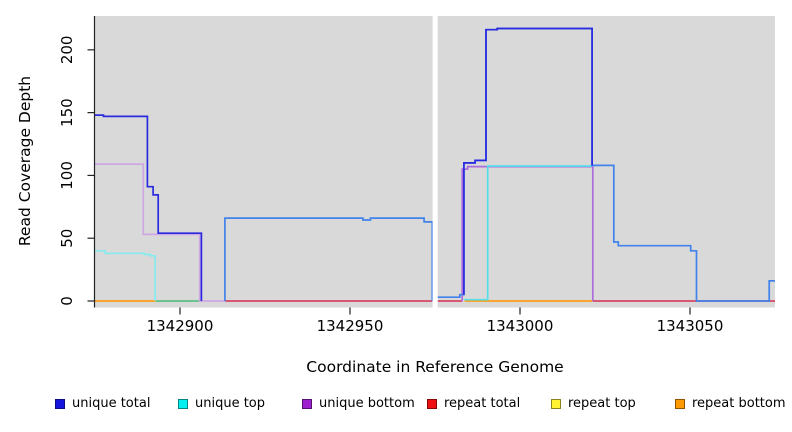 Image resolution: width=792 pixels, height=432 pixels. What do you see at coordinates (111, 403) in the screenshot?
I see `legend-label: unique total` at bounding box center [111, 403].